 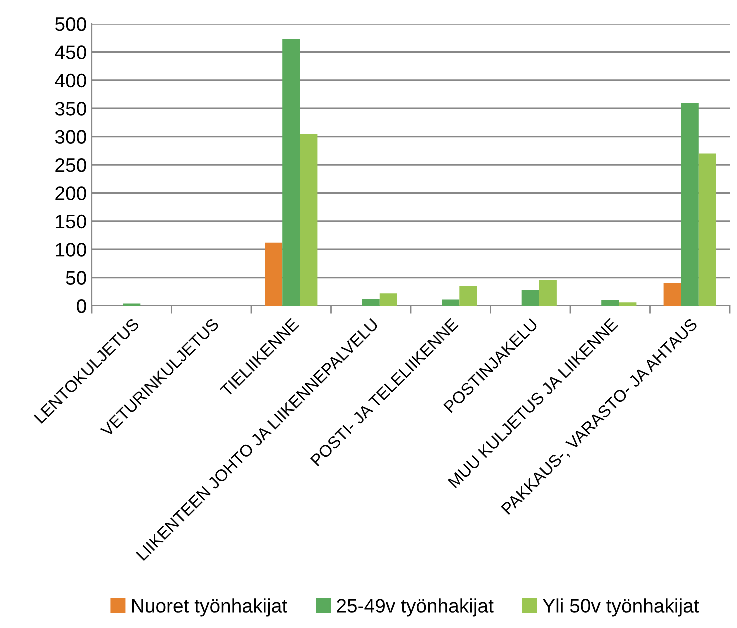 I want to click on legend-label: Yli 50v työnhakijat, so click(x=621, y=607).